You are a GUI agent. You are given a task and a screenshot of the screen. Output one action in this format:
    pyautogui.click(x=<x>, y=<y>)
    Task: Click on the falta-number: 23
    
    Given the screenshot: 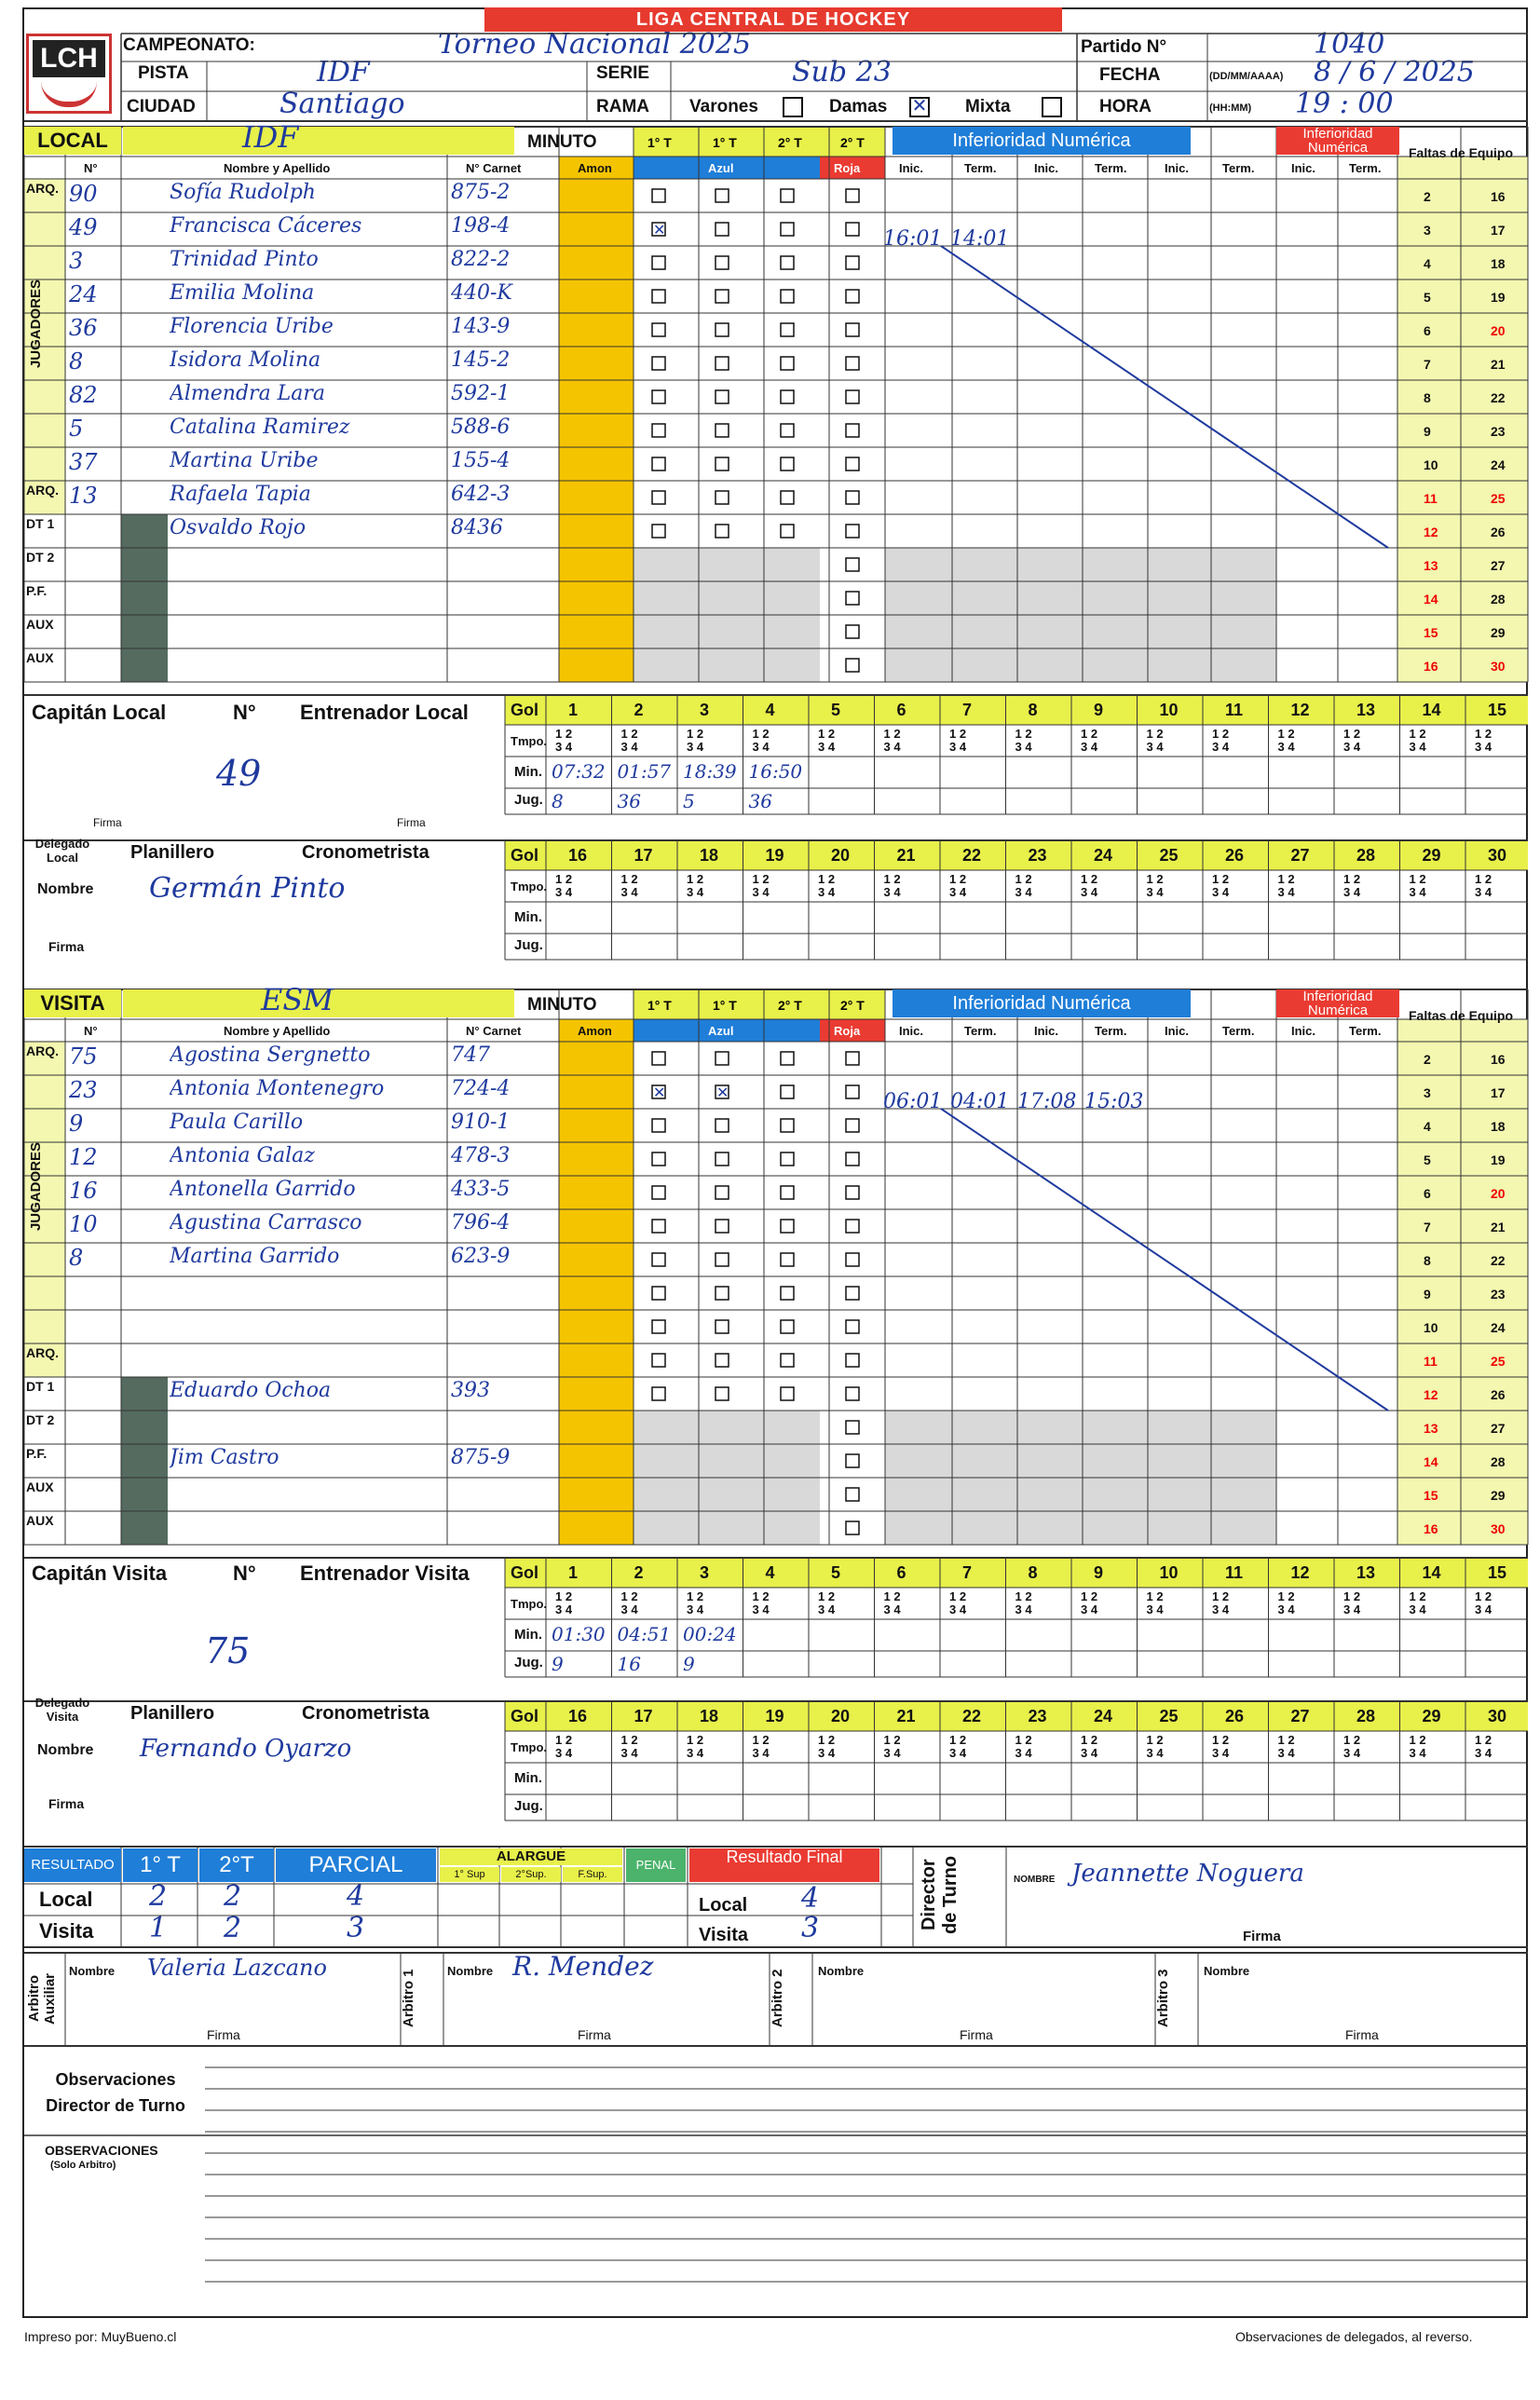 What is the action you would take?
    pyautogui.click(x=1498, y=1294)
    